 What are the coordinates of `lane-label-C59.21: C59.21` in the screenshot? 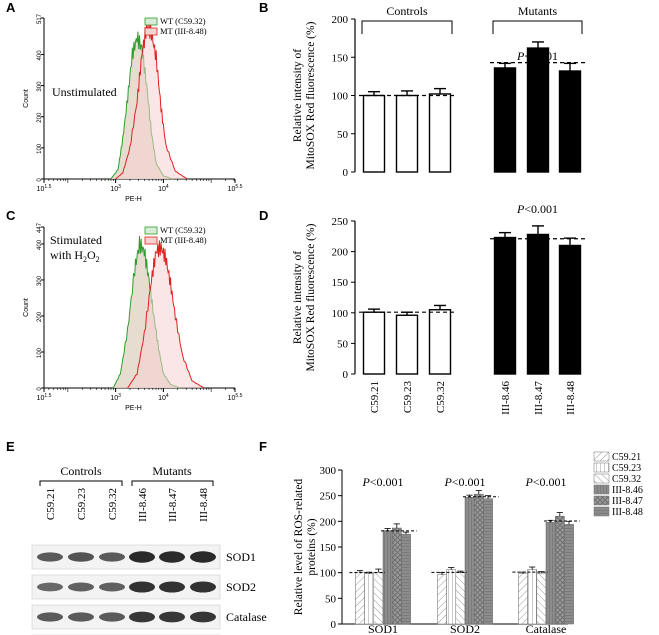 It's located at (51, 504).